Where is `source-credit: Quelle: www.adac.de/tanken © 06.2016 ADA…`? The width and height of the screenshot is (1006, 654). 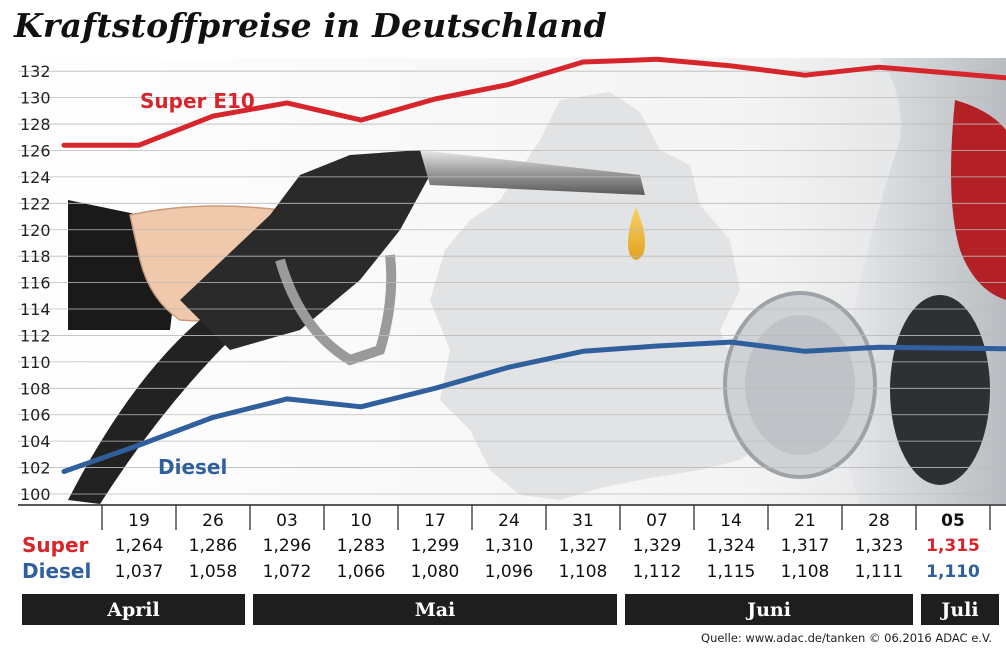
source-credit: Quelle: www.adac.de/tanken © 06.2016 ADA… is located at coordinates (846, 638).